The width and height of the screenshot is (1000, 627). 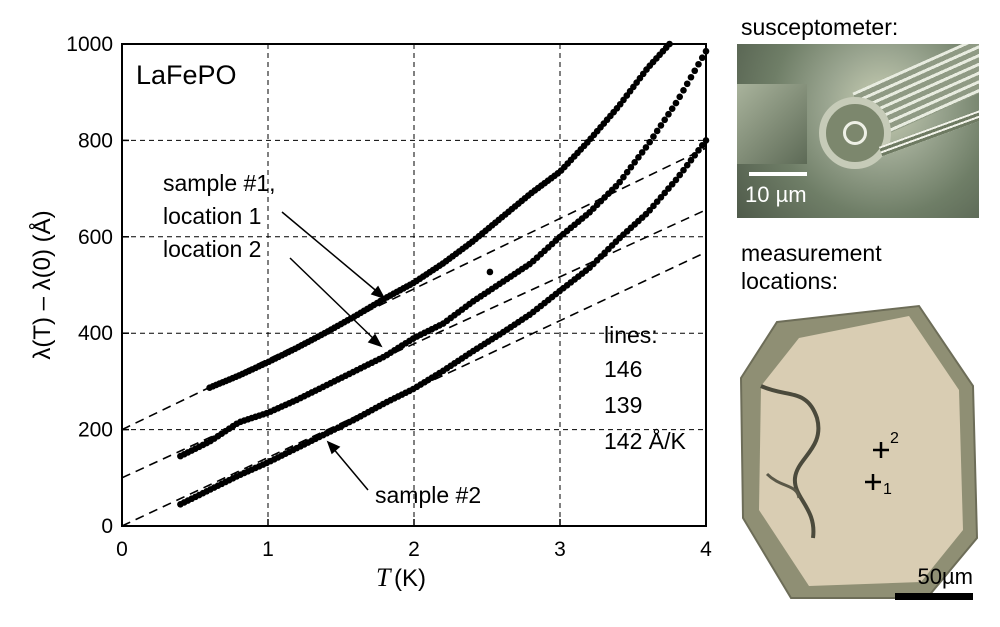 I want to click on annotation-sample1-line2: location 1, so click(x=212, y=216).